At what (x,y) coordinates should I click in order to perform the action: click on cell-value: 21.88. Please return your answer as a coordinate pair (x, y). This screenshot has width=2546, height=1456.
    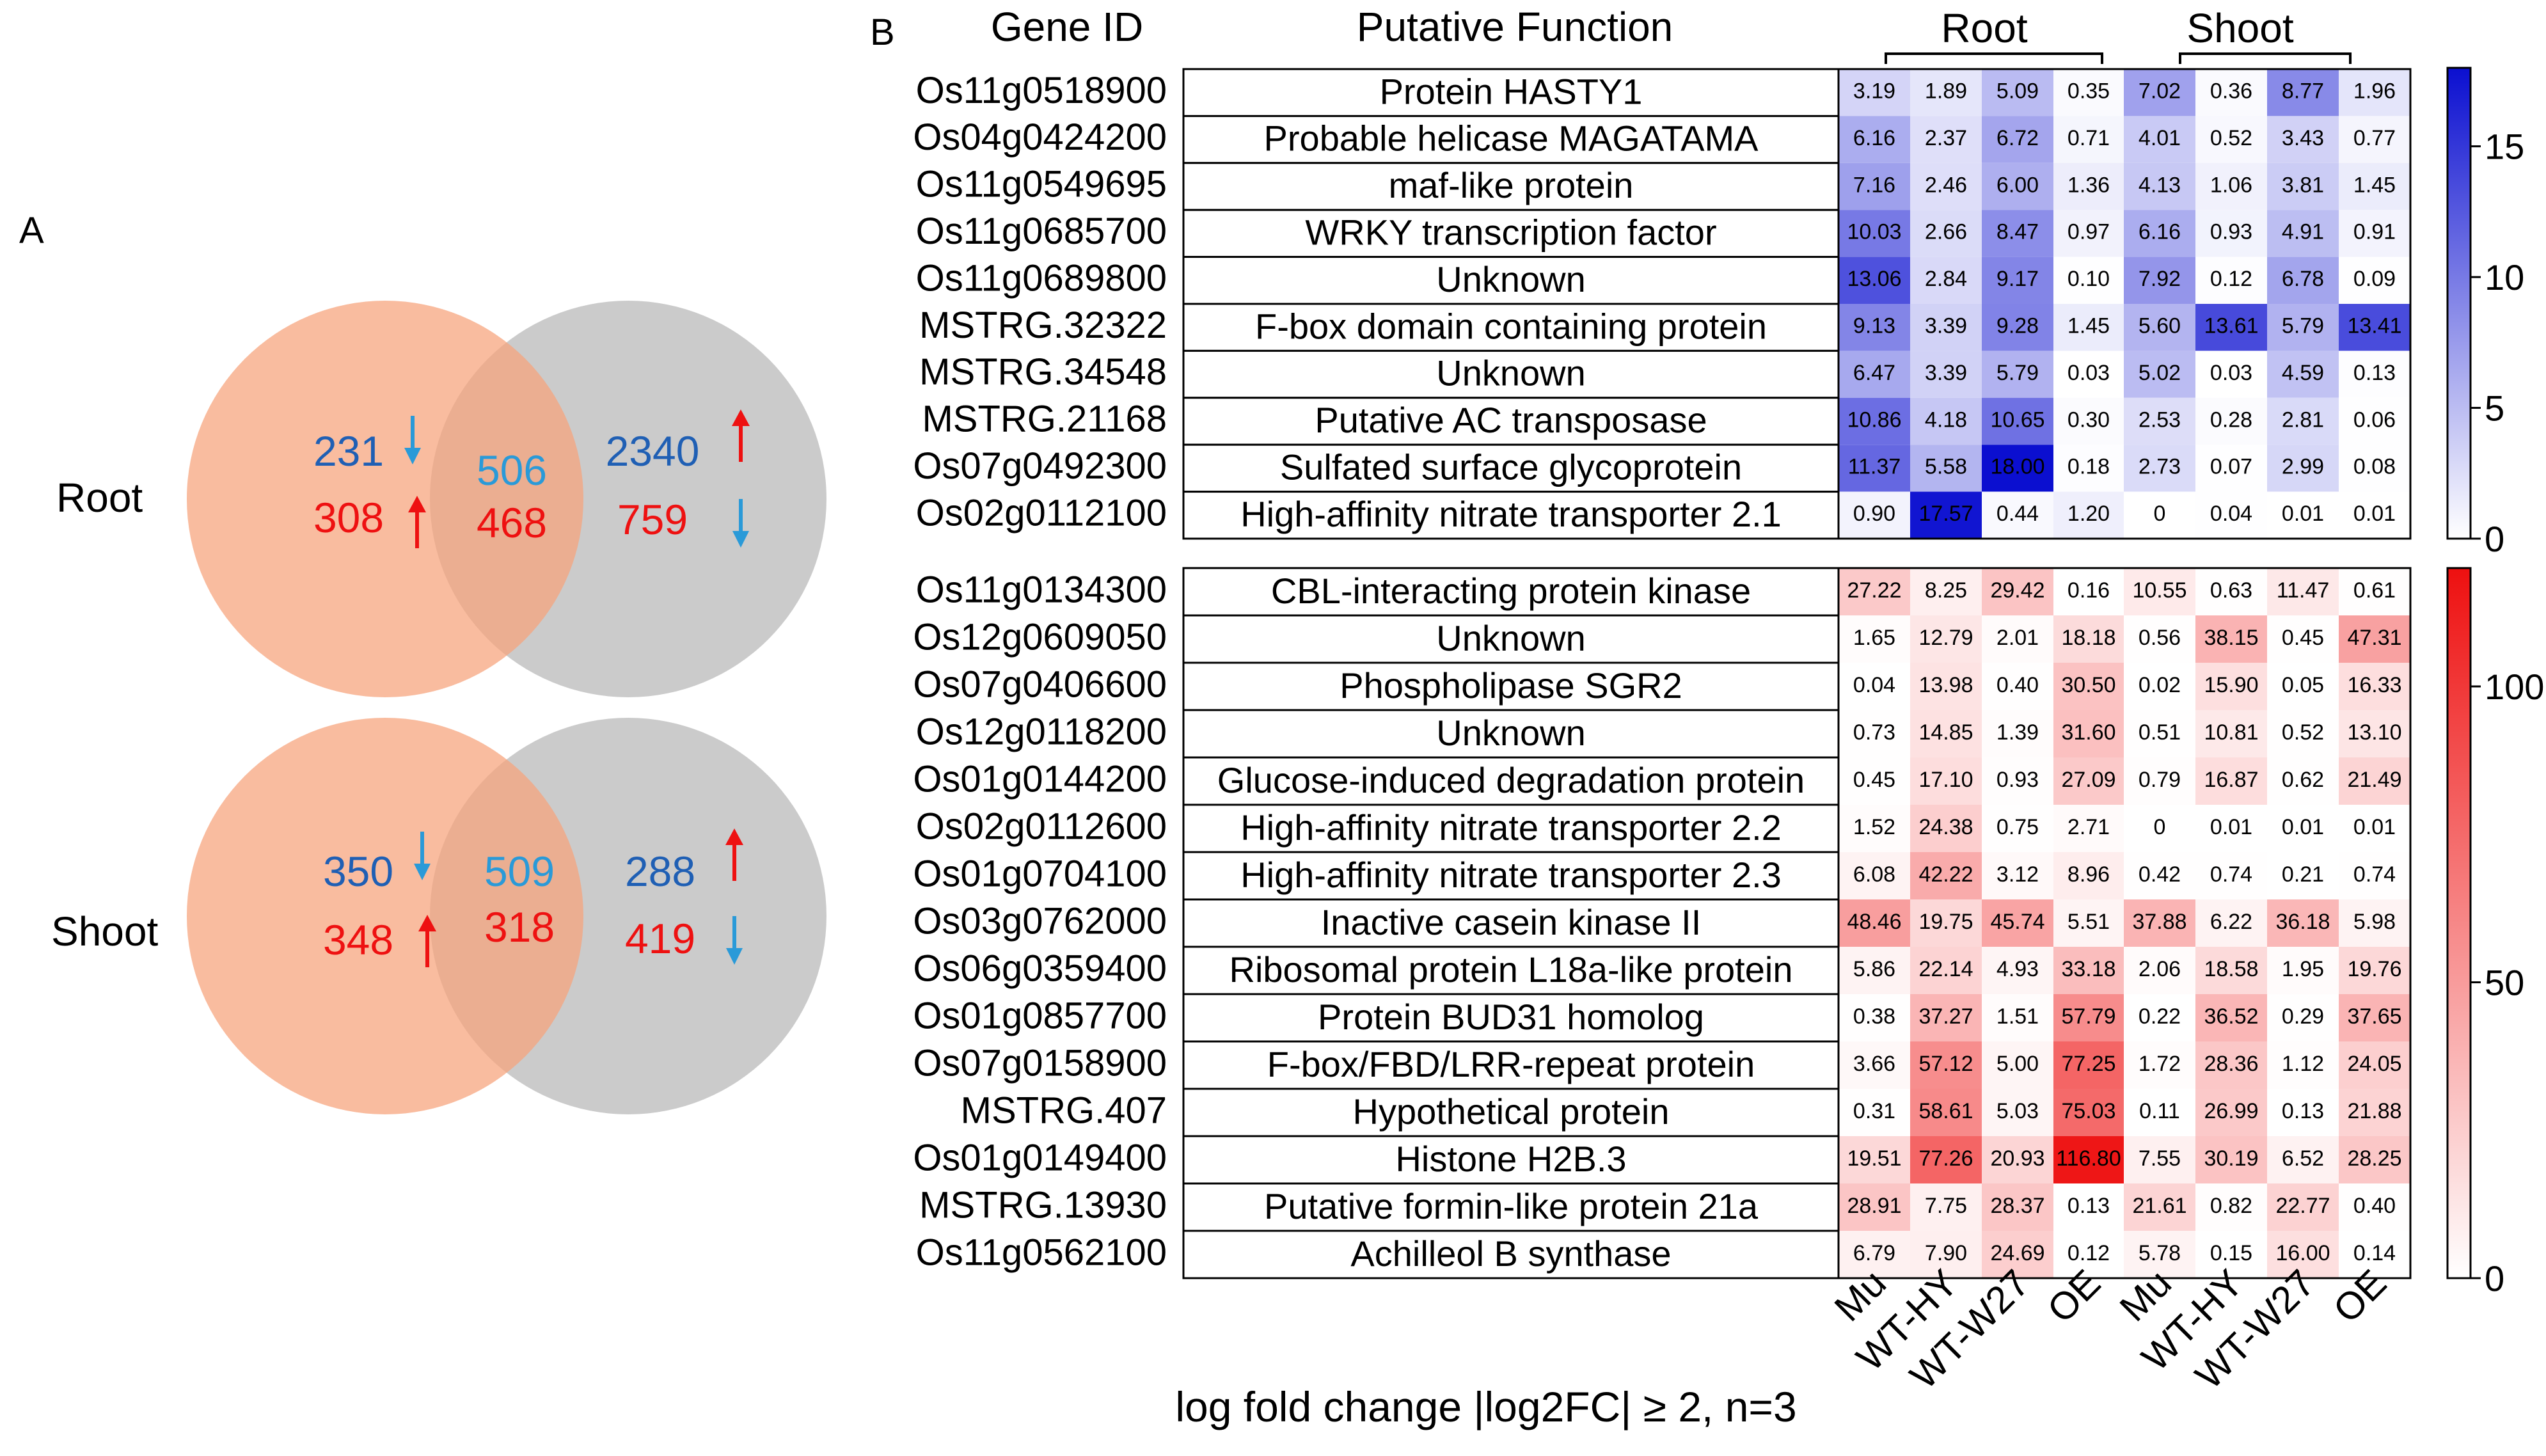
    Looking at the image, I should click on (2374, 1111).